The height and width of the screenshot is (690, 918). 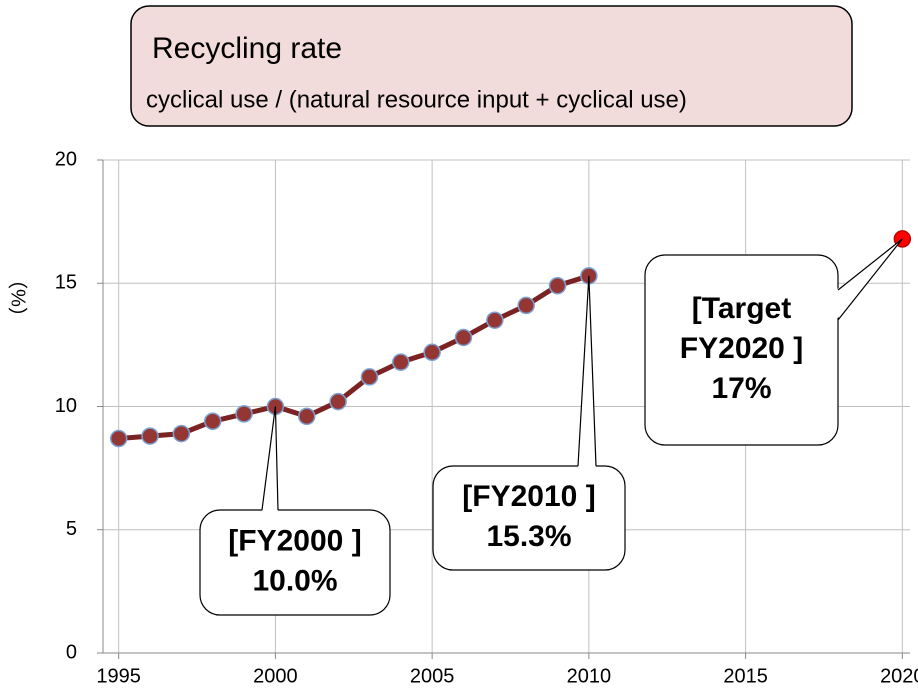 What do you see at coordinates (491, 66) in the screenshot?
I see `title-box` at bounding box center [491, 66].